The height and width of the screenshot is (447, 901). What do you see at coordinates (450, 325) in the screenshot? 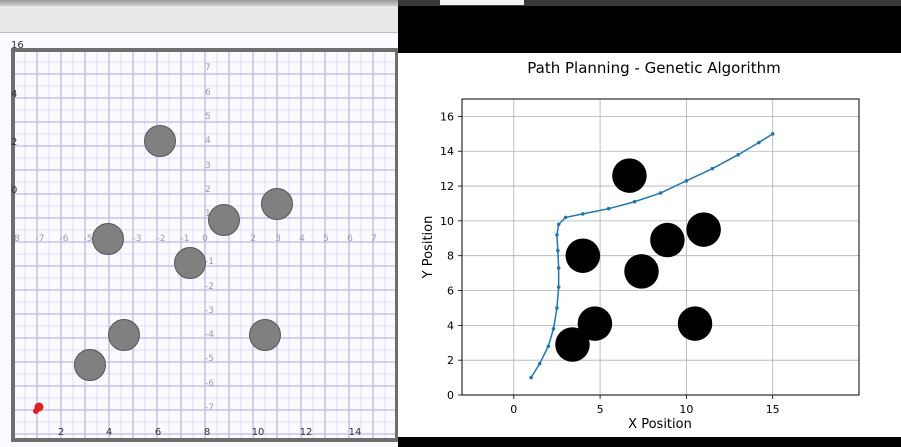
I see `y-tick-label: 4` at bounding box center [450, 325].